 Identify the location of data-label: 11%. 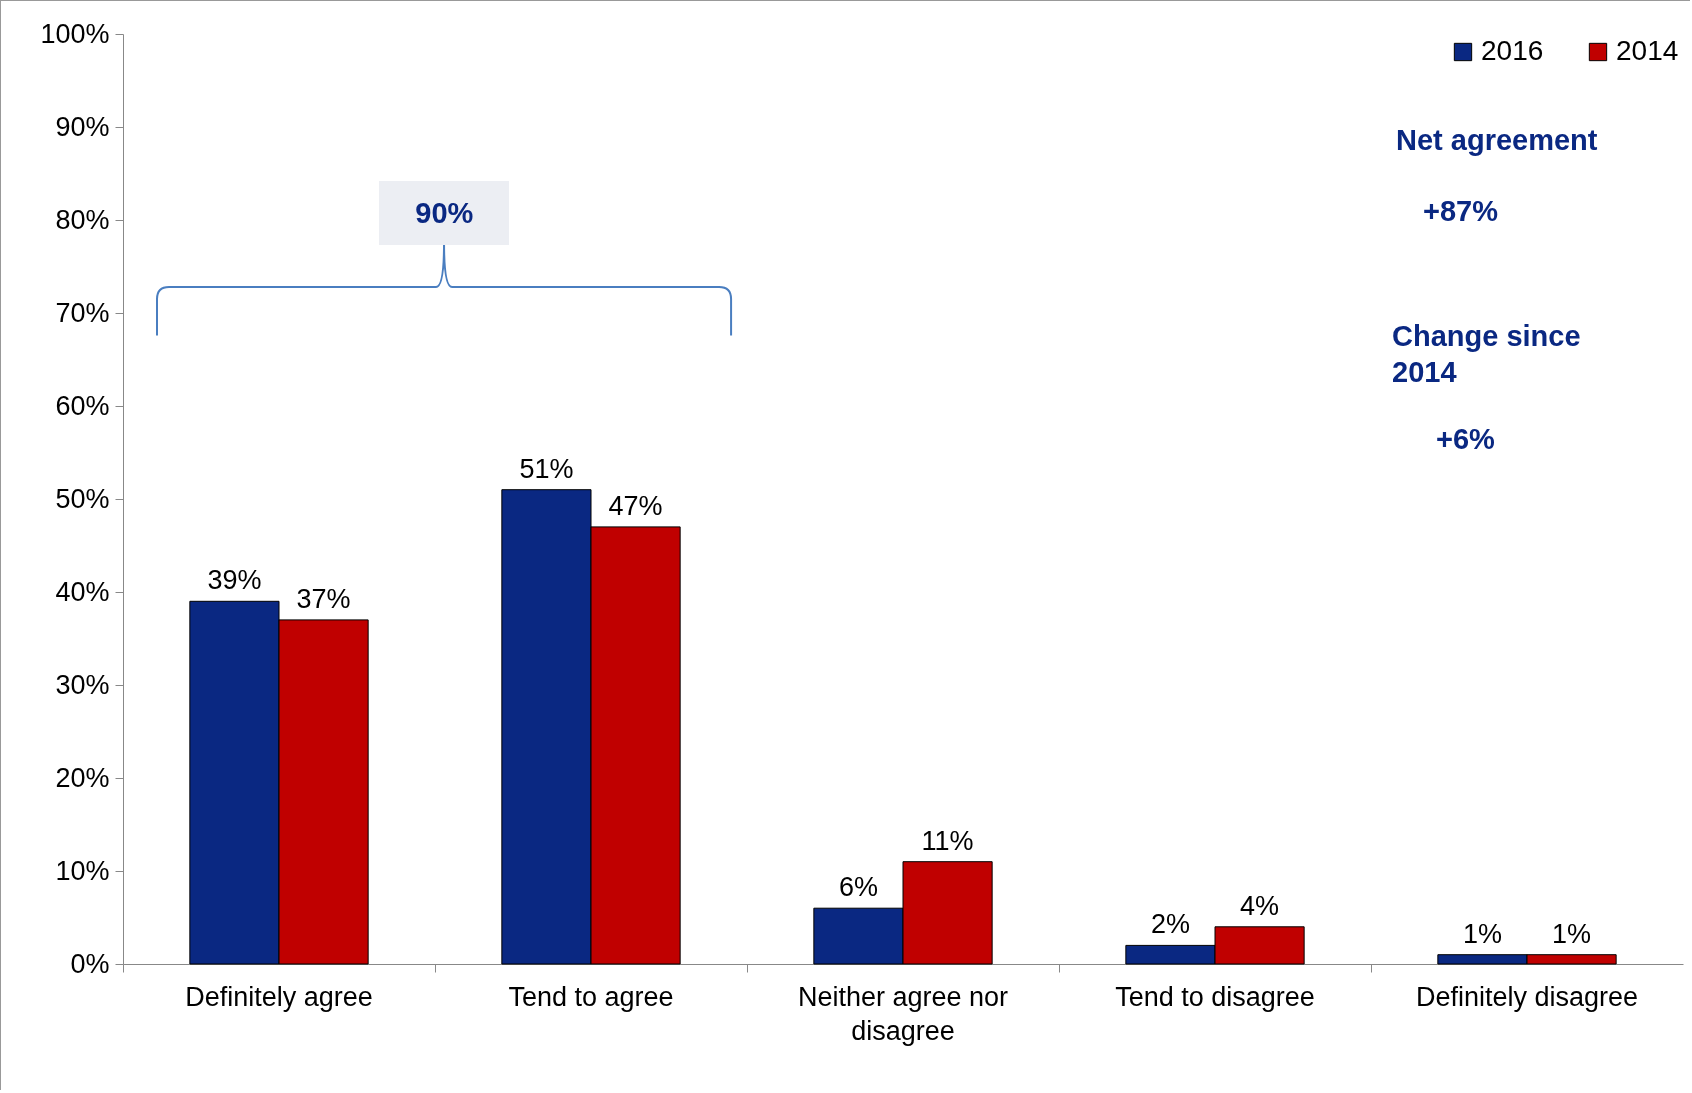
(947, 840).